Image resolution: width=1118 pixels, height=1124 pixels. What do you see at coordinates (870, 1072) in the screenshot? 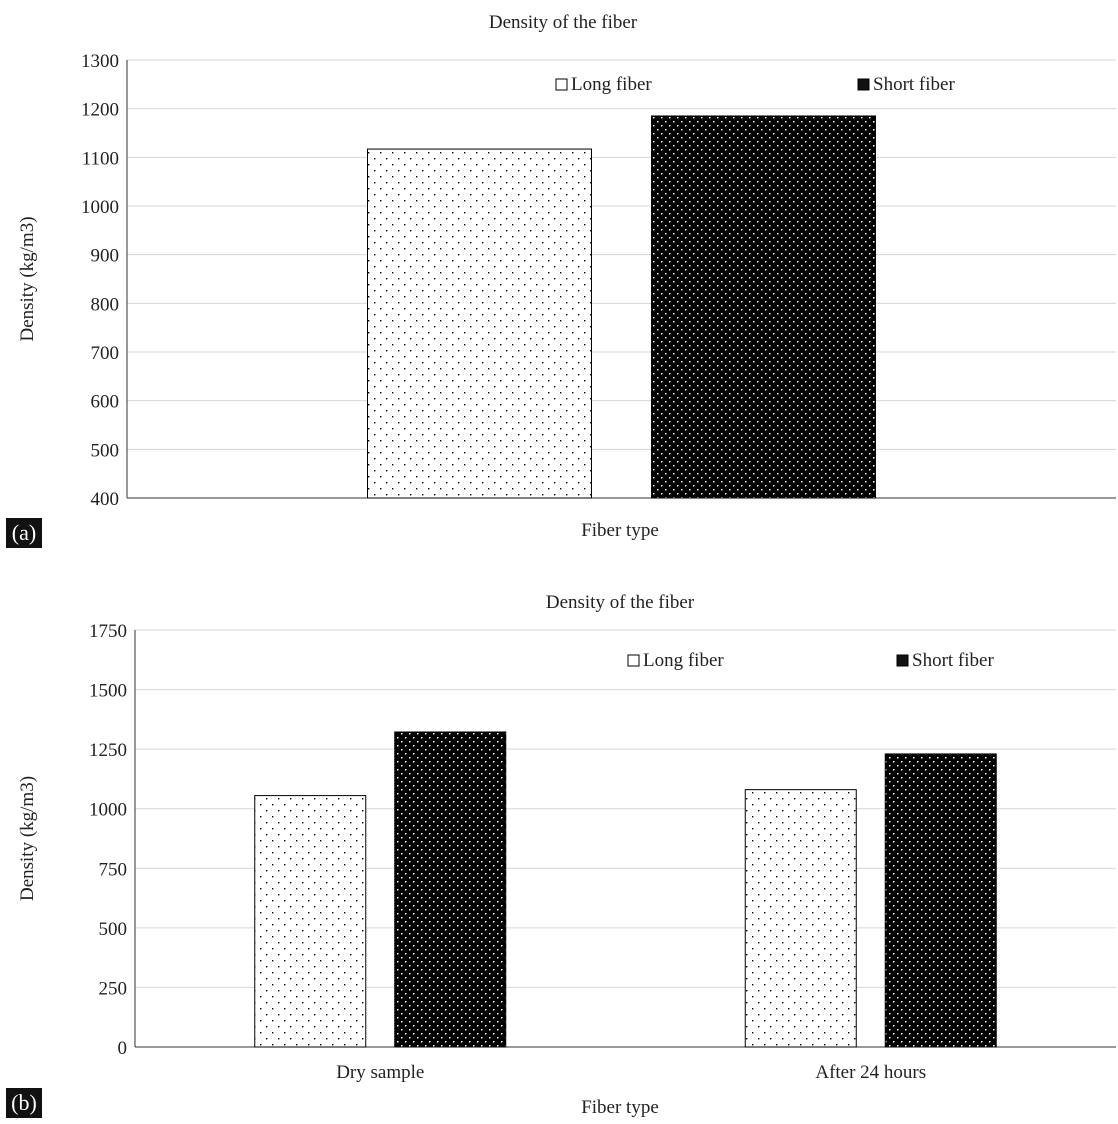
I see `x-tick-label: After 24 hours` at bounding box center [870, 1072].